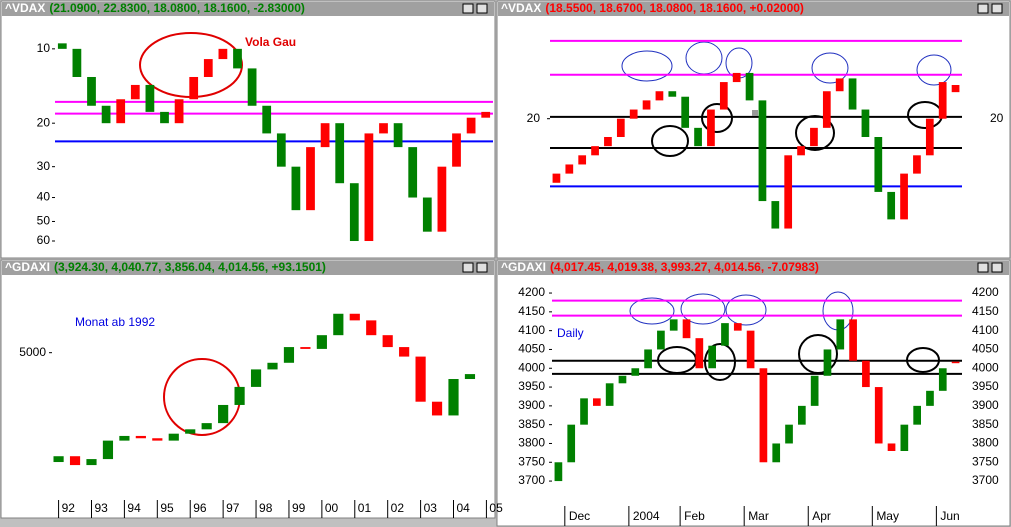  What do you see at coordinates (534, 118) in the screenshot?
I see `y-tick-label: 20` at bounding box center [534, 118].